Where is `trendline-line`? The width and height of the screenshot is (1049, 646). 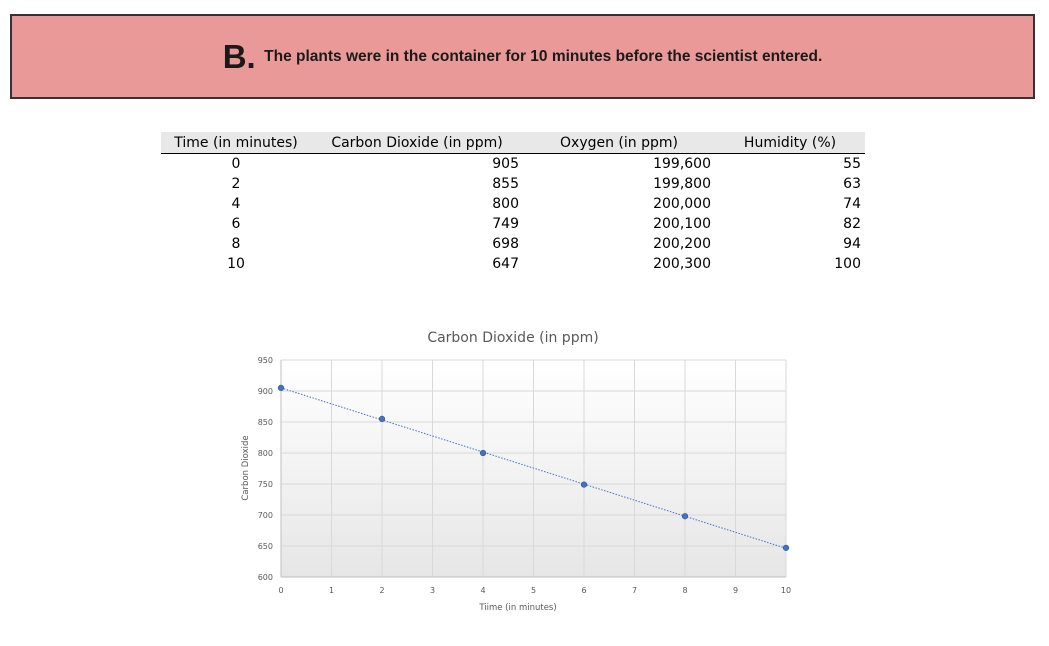 trendline-line is located at coordinates (533, 468).